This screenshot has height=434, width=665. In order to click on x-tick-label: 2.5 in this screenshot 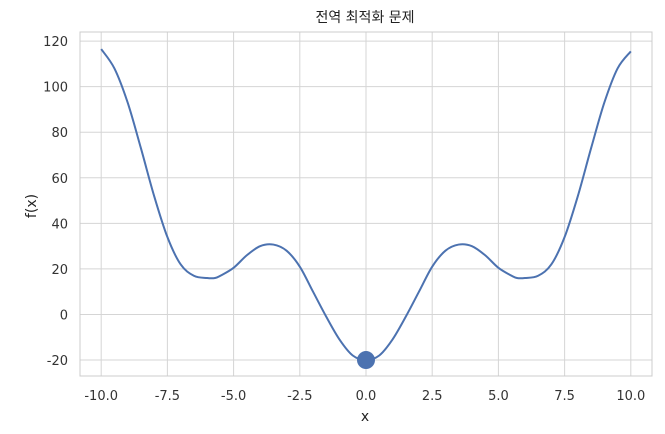, I will do `click(432, 396)`.